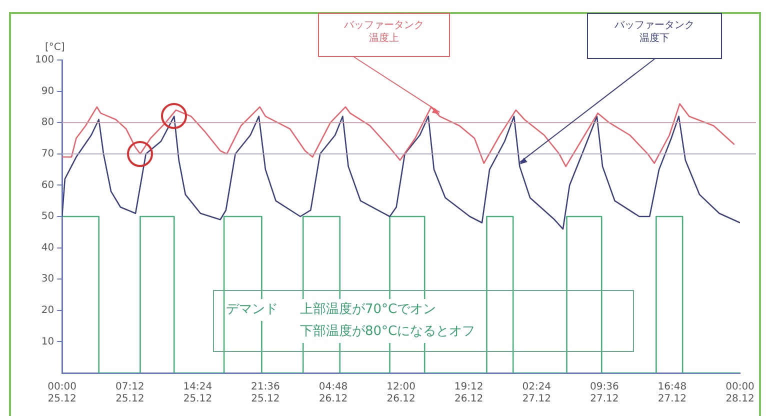 This screenshot has width=766, height=416. Describe the element at coordinates (655, 32) in the screenshot. I see `text: バッファータンク温度下` at that location.